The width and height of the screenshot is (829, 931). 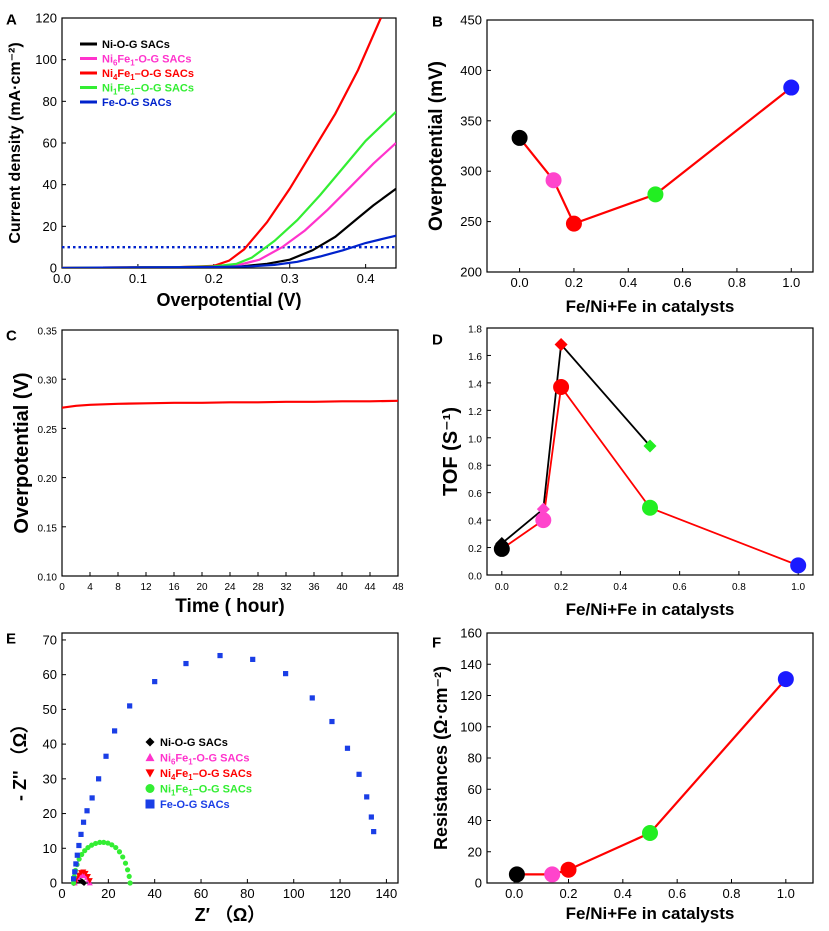 I want to click on legend-label: Ni6Fe1-O-G SACs, so click(x=147, y=61).